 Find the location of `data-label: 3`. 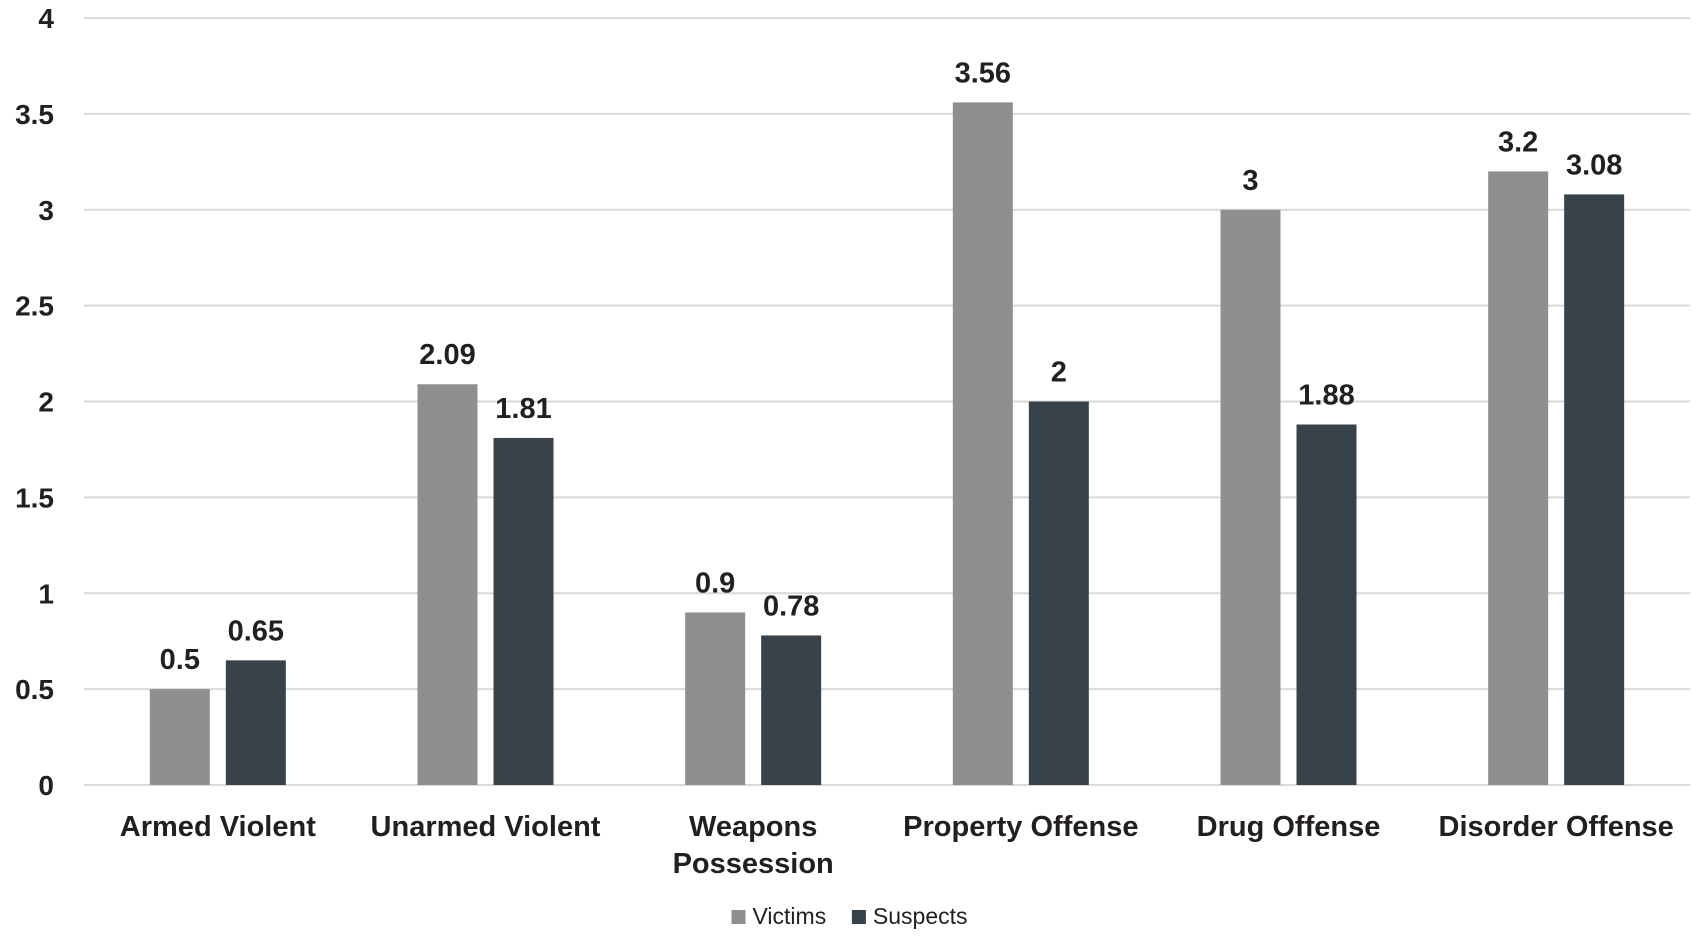

data-label: 3 is located at coordinates (1250, 181).